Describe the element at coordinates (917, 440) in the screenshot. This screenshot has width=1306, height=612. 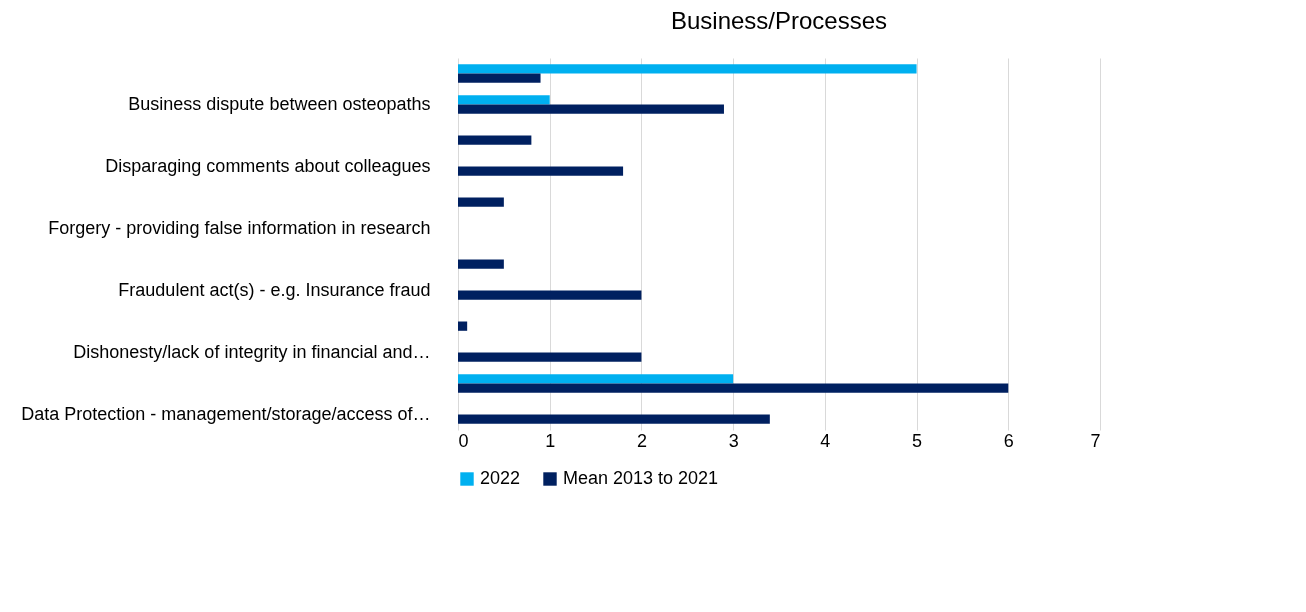
I see `x-tick-label: 5` at that location.